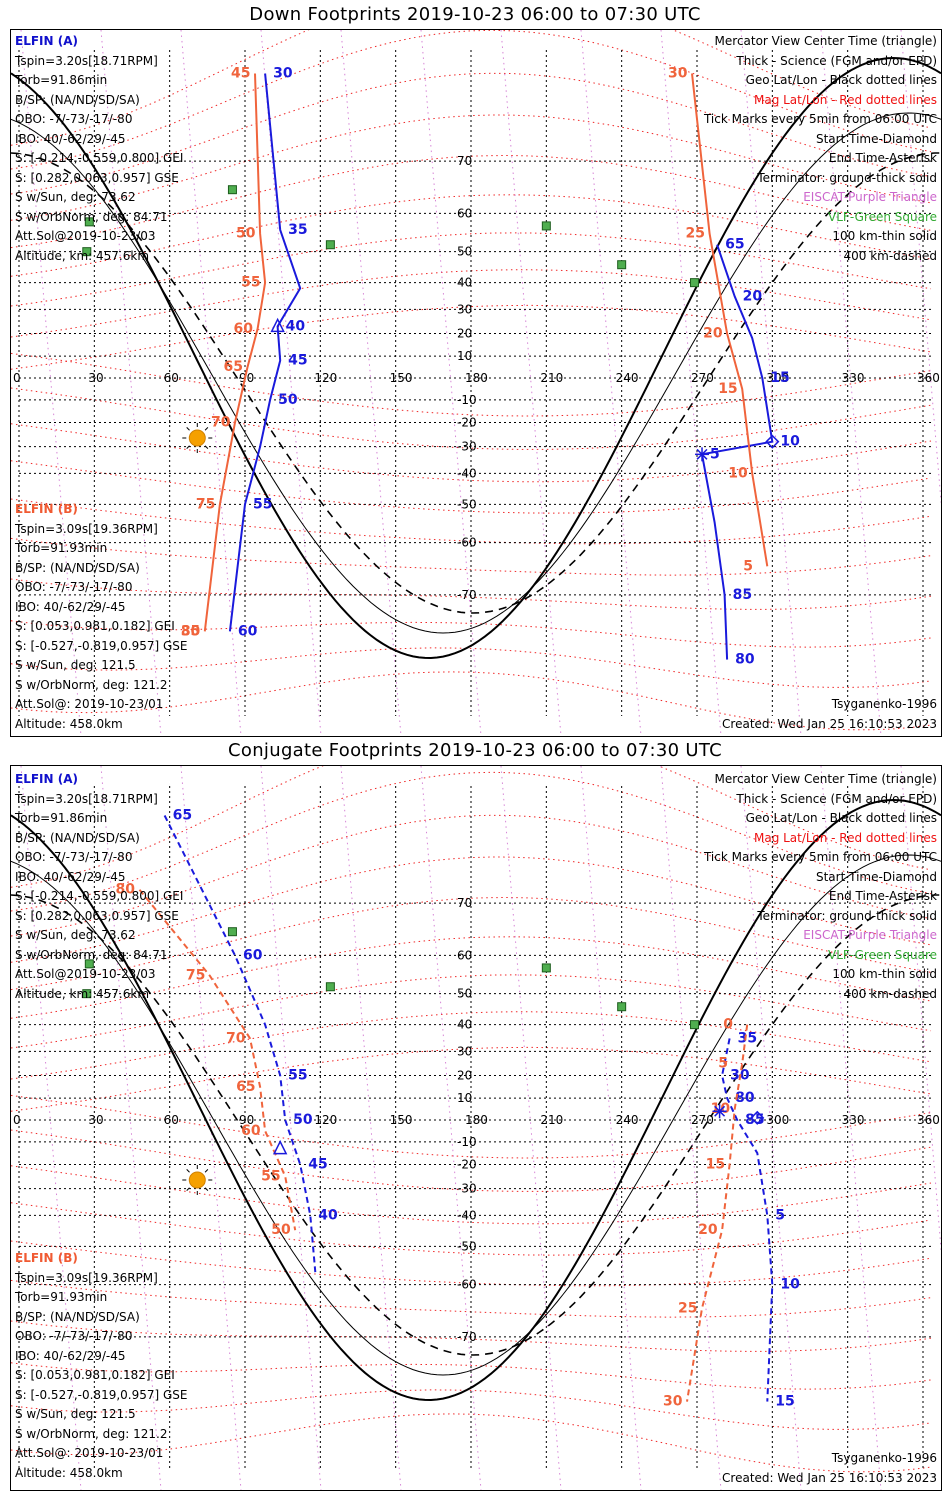  Describe the element at coordinates (884, 1458) in the screenshot. I see `model-name: Tsyganenko-1996` at that location.